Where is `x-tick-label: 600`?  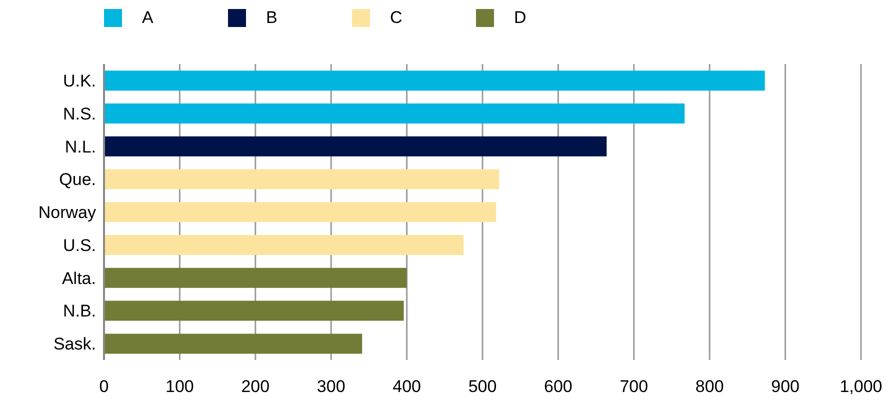
x-tick-label: 600 is located at coordinates (558, 386).